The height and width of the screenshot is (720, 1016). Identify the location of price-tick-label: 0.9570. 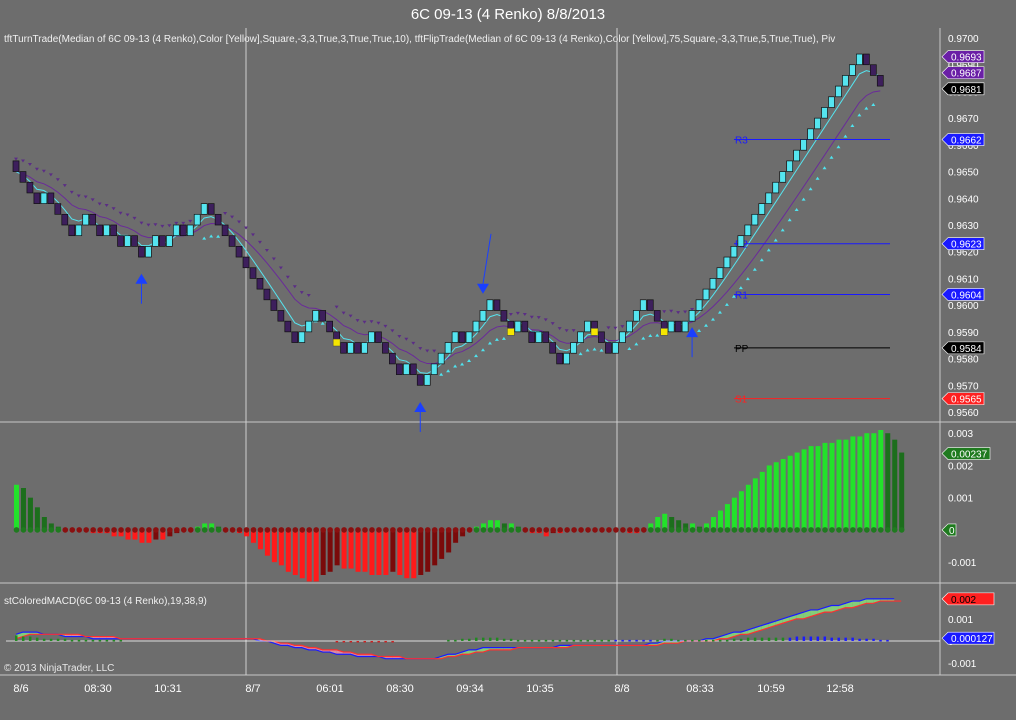
(963, 386).